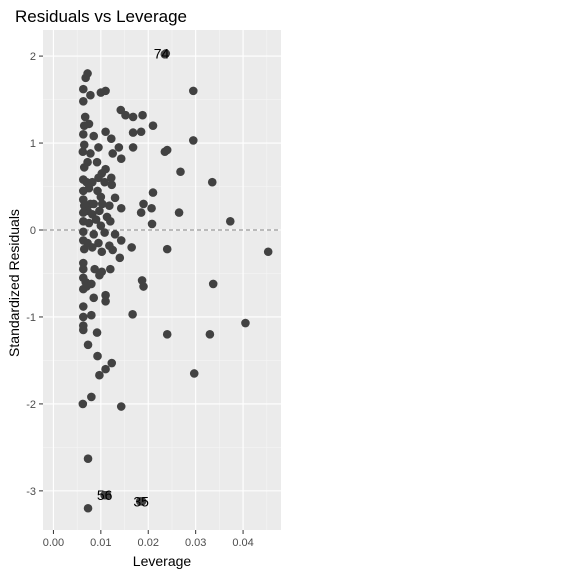 The height and width of the screenshot is (576, 576). What do you see at coordinates (195, 543) in the screenshot?
I see `x-tick-label: 0.03` at bounding box center [195, 543].